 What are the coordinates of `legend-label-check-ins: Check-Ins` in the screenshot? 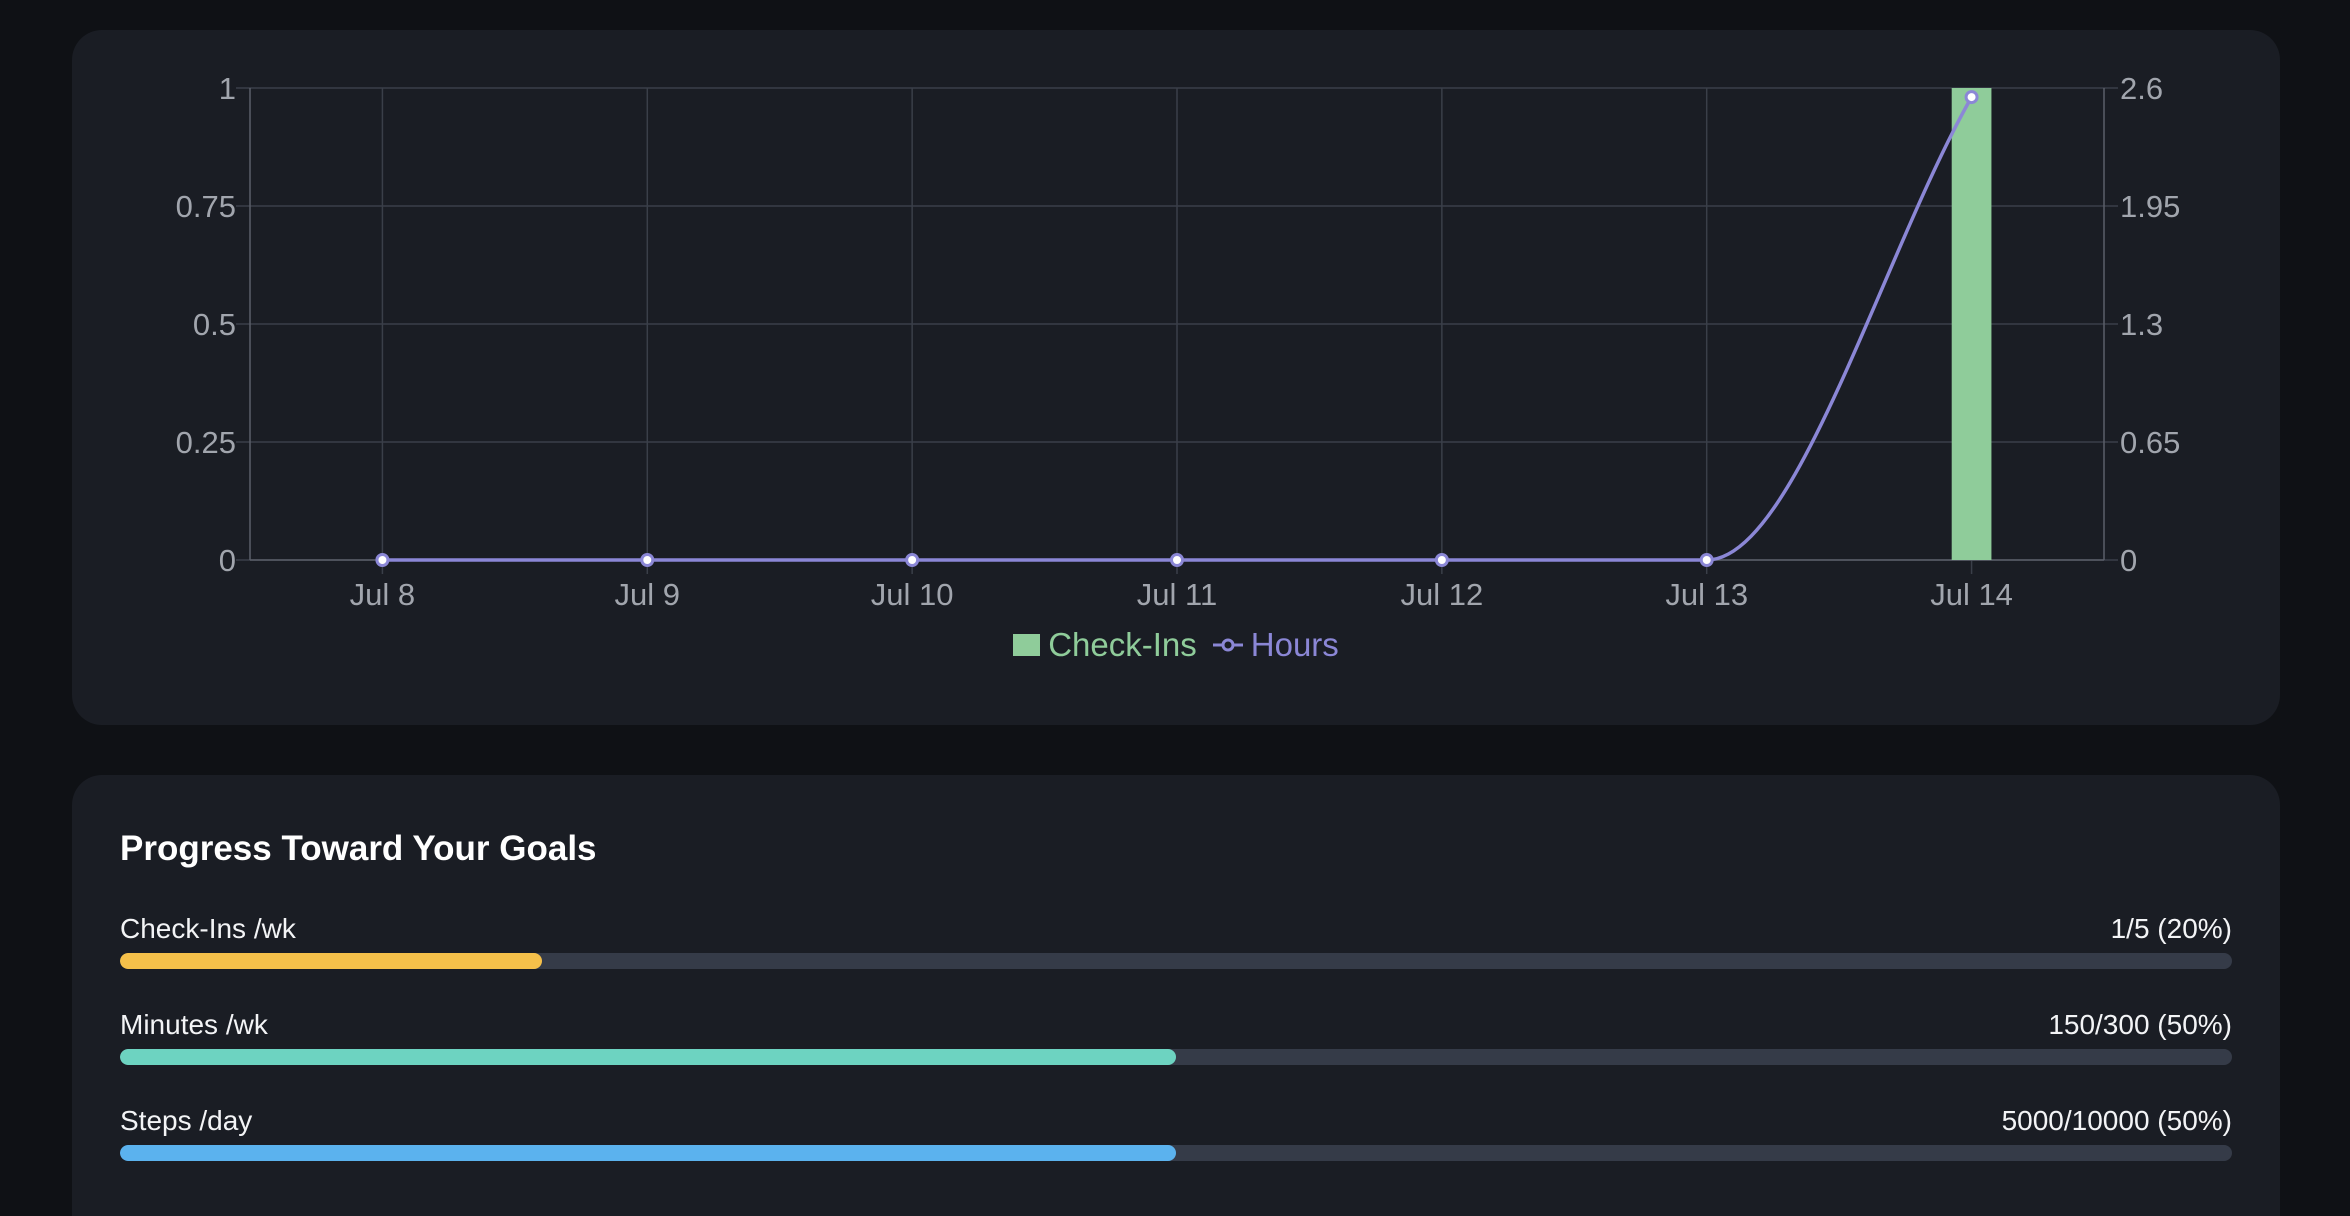 It's located at (1122, 644).